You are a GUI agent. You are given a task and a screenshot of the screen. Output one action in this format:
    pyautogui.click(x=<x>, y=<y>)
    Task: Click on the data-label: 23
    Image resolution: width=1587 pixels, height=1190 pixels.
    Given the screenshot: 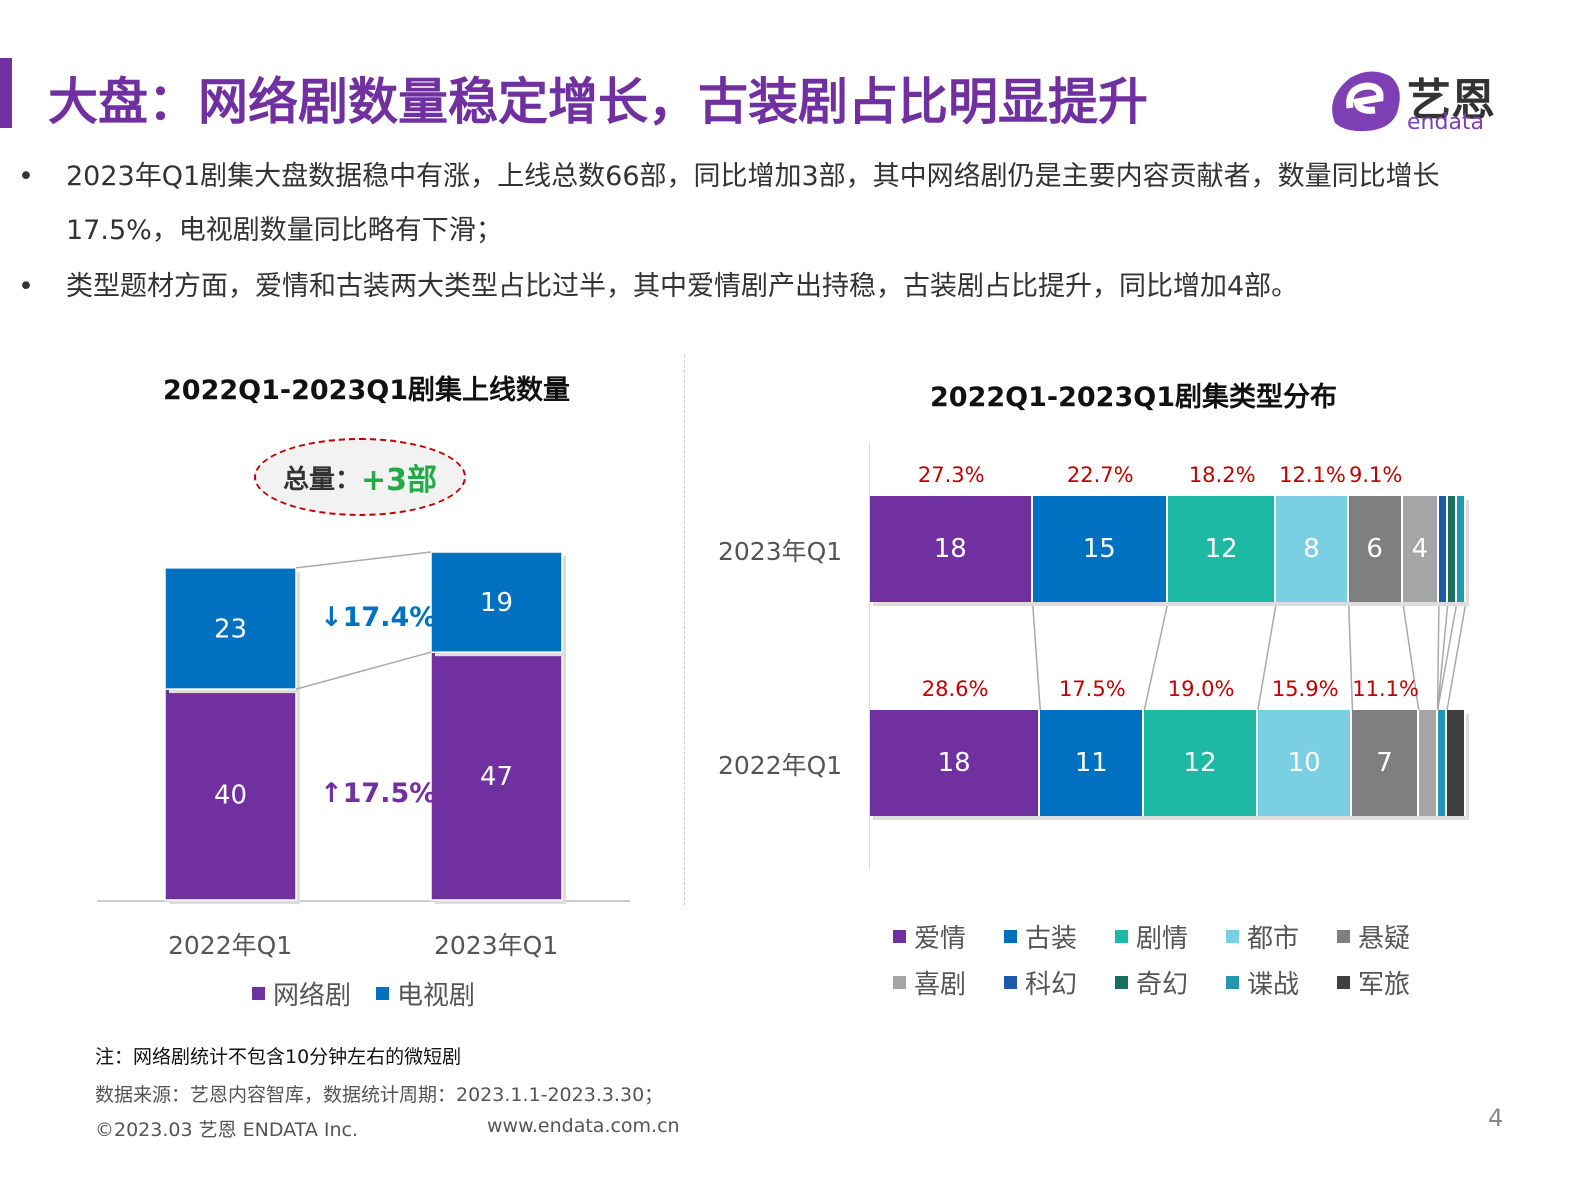 What is the action you would take?
    pyautogui.click(x=230, y=629)
    